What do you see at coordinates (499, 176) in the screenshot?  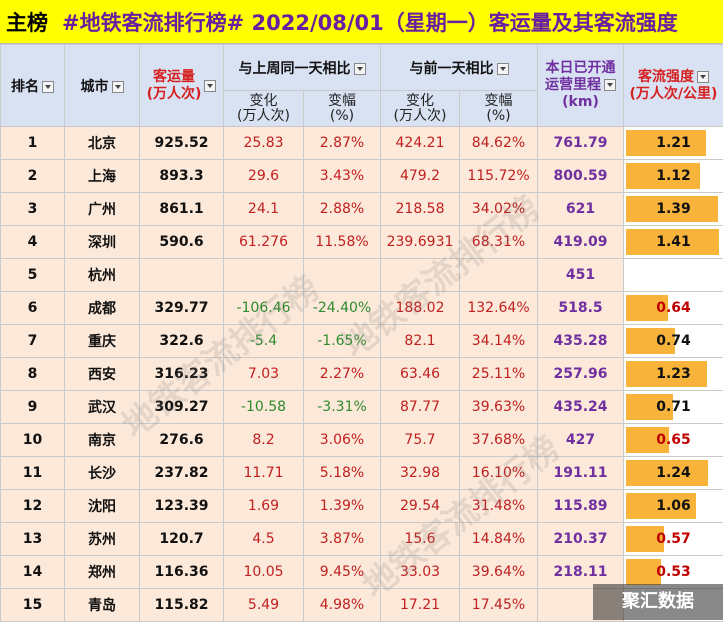 I see `prev-pct-cell: 115.72%` at bounding box center [499, 176].